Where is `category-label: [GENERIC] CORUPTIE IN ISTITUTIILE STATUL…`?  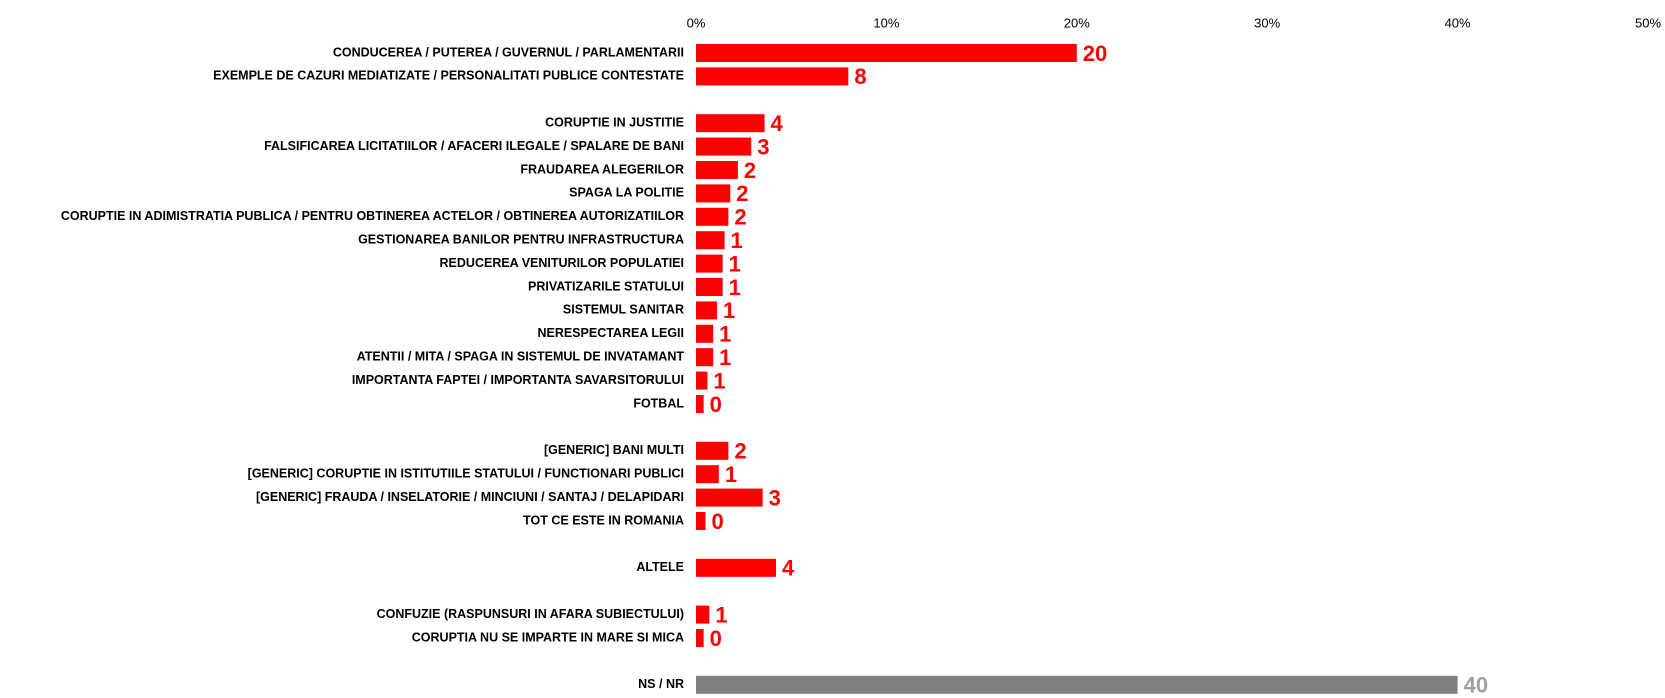
category-label: [GENERIC] CORUPTIE IN ISTITUTIILE STATUL… is located at coordinates (466, 473).